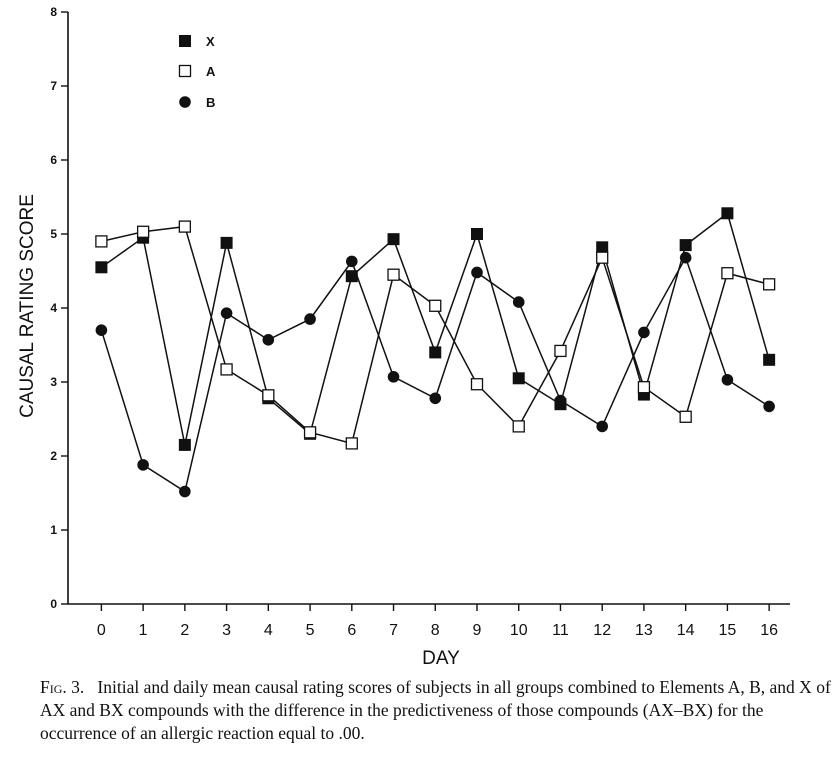  What do you see at coordinates (53, 160) in the screenshot?
I see `y-tick-label: 6` at bounding box center [53, 160].